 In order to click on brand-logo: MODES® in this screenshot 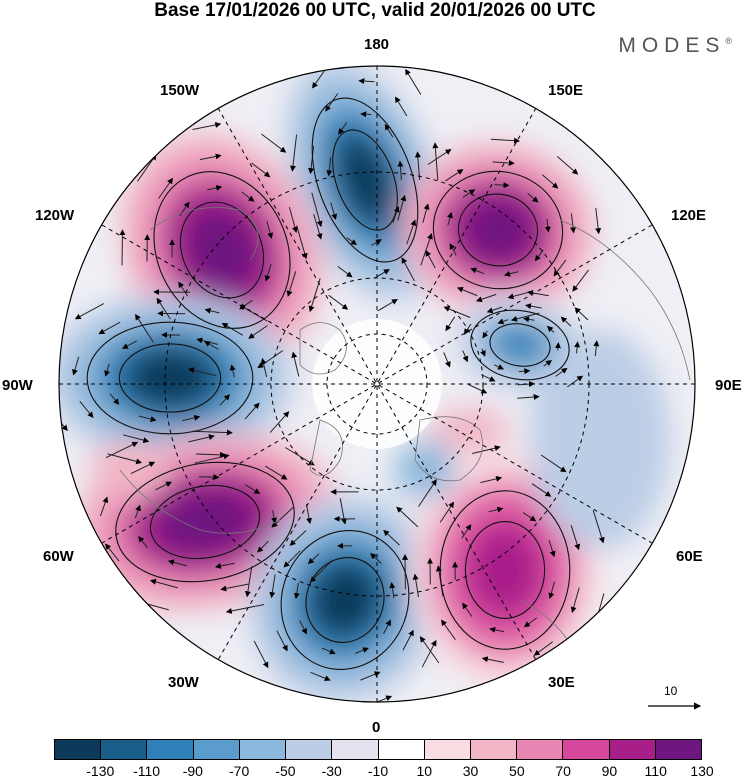, I will do `click(675, 46)`.